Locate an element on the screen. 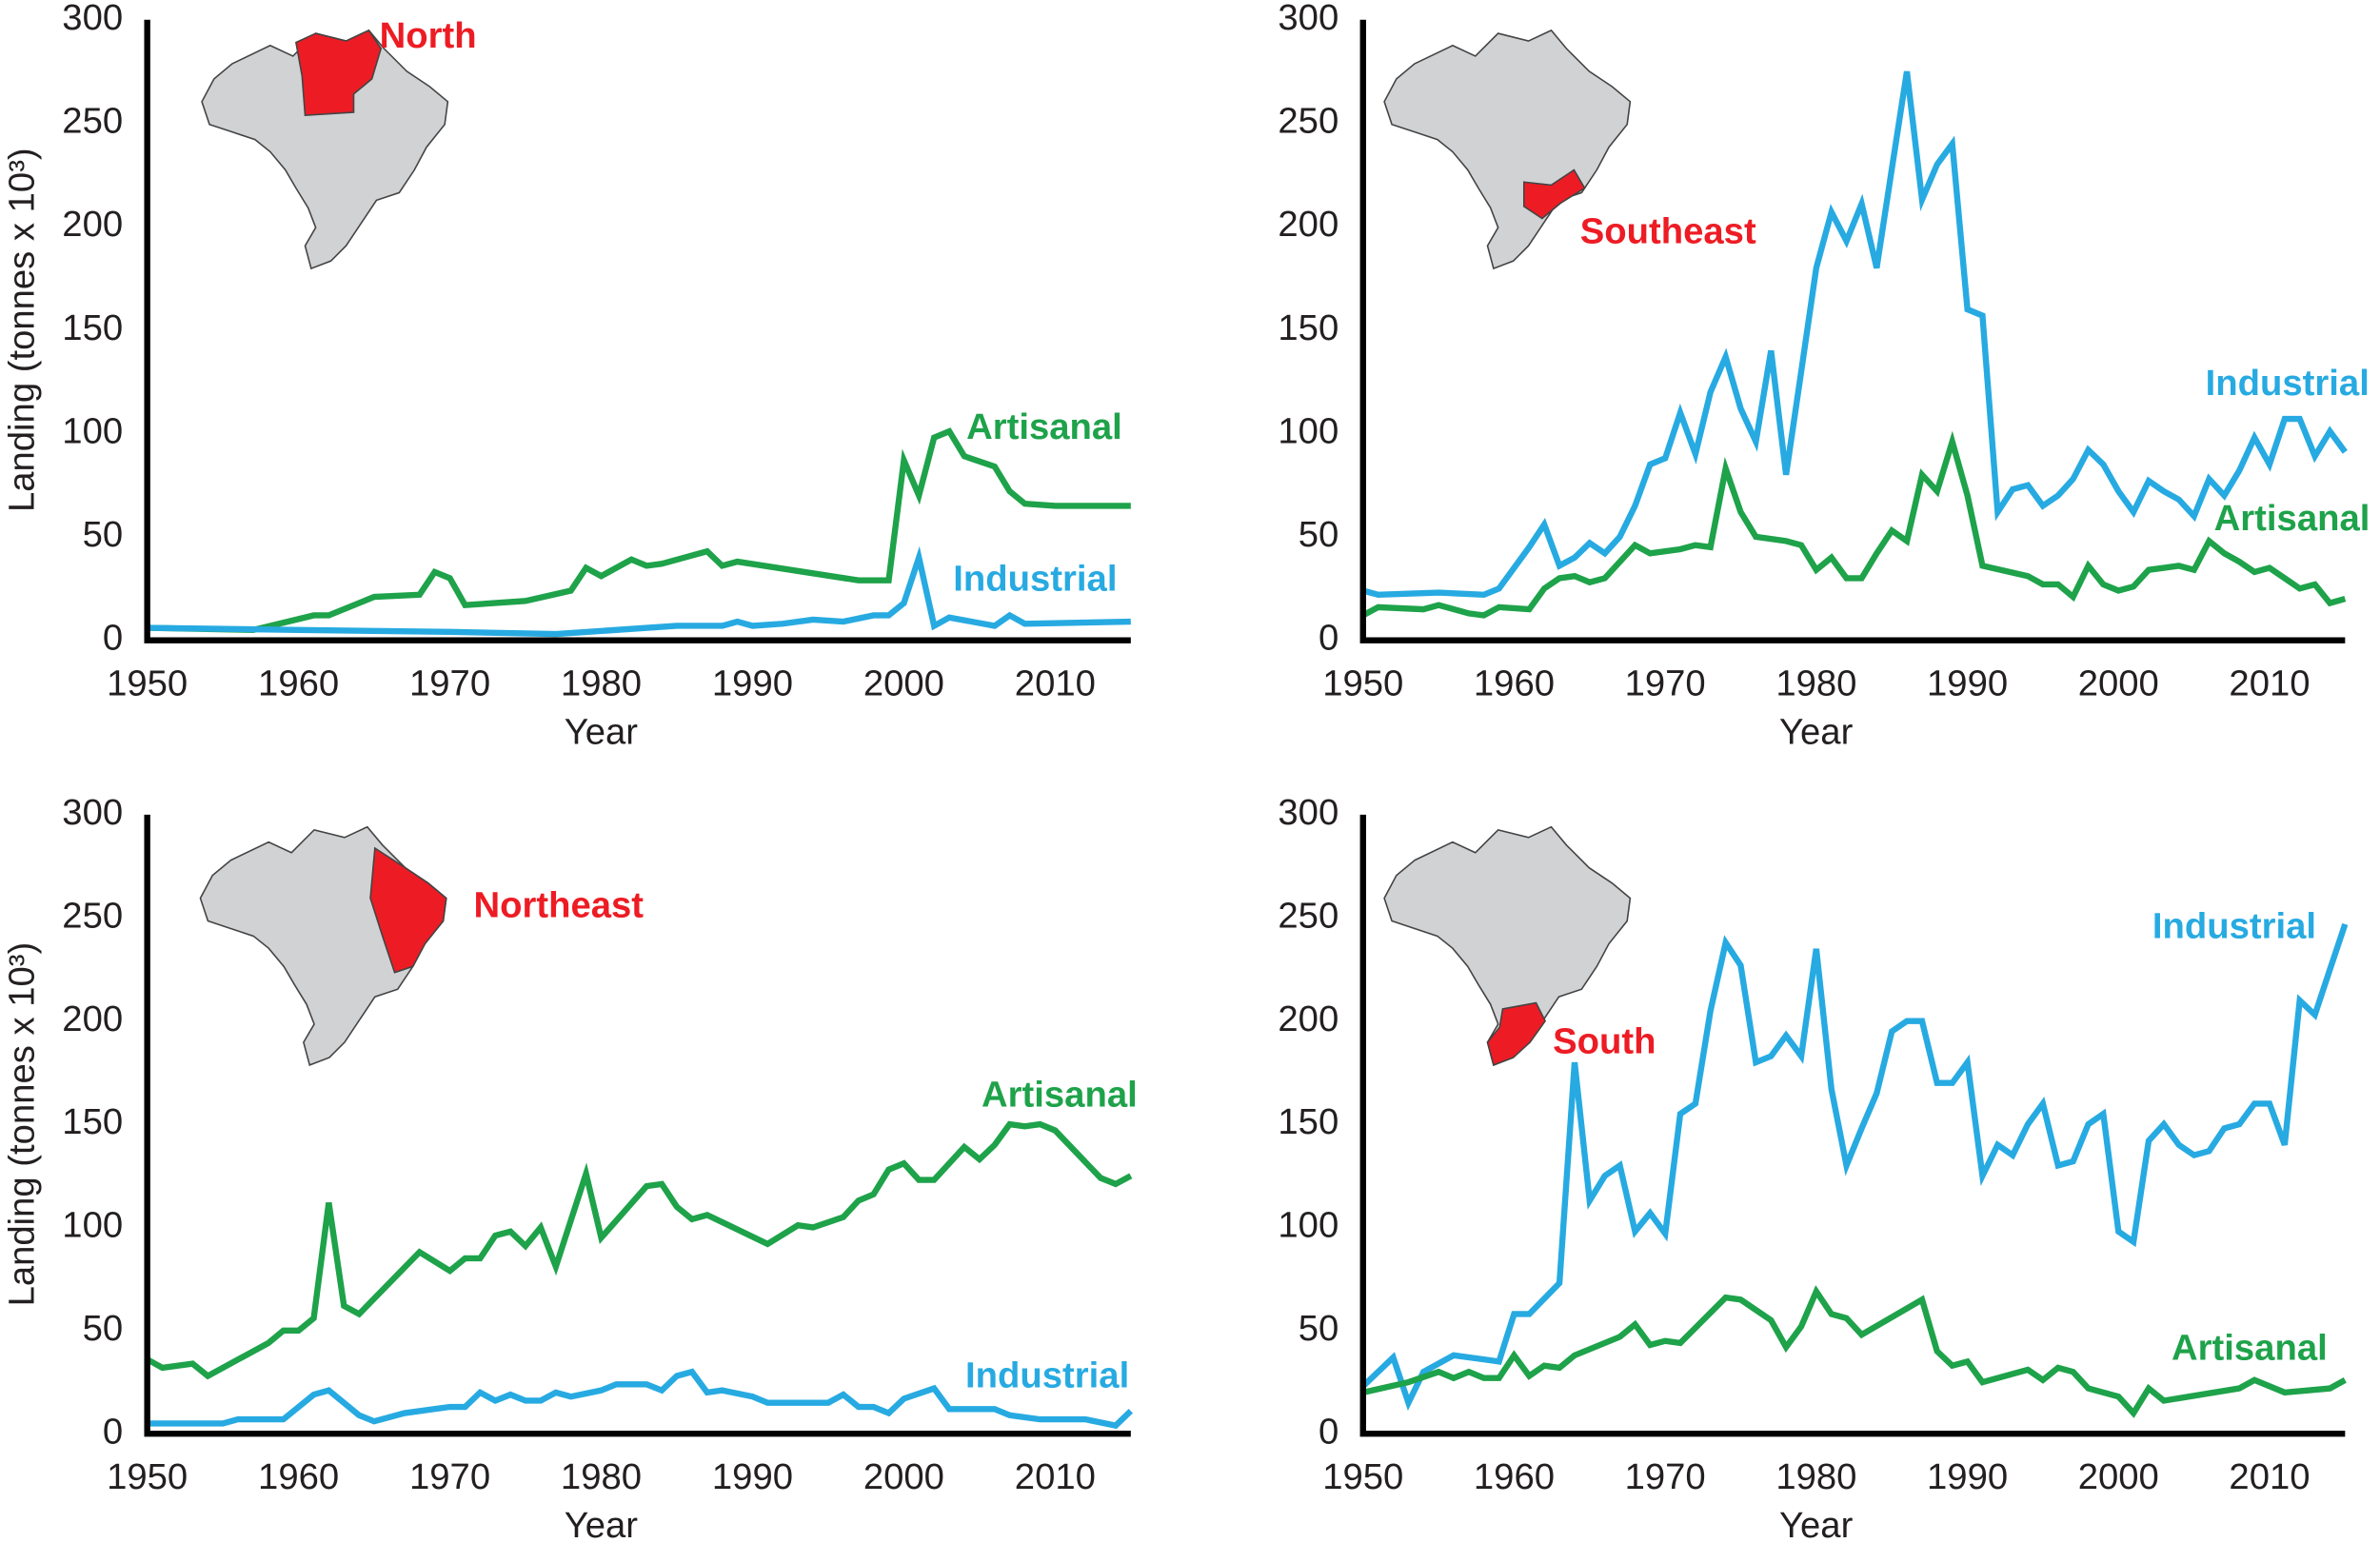 The width and height of the screenshot is (2380, 1543). map-southeast is located at coordinates (1507, 149).